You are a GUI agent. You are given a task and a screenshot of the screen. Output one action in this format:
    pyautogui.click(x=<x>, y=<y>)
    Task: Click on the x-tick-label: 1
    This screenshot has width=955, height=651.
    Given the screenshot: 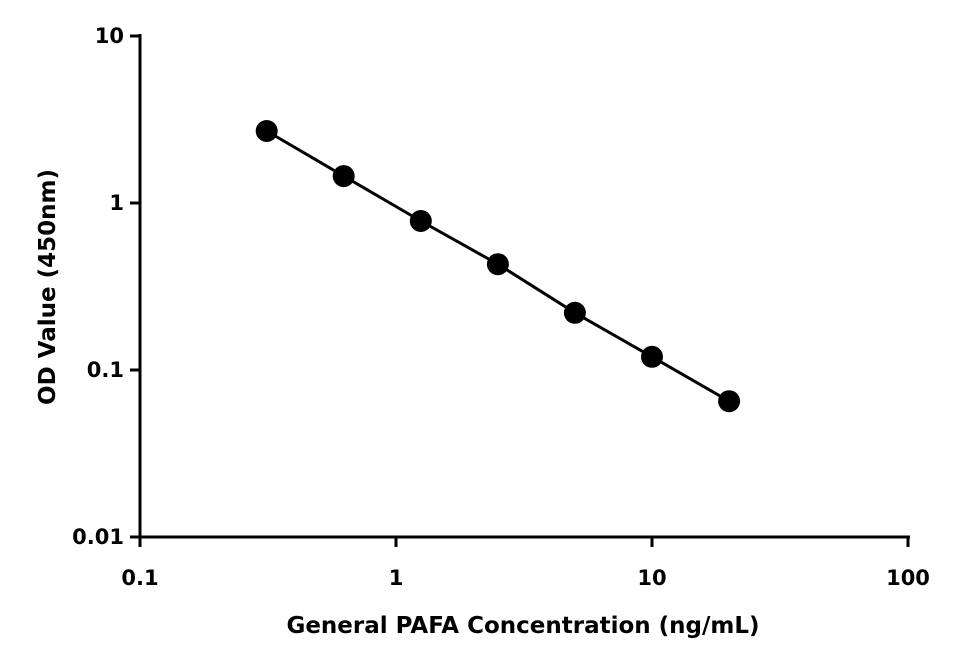 What is the action you would take?
    pyautogui.click(x=396, y=578)
    